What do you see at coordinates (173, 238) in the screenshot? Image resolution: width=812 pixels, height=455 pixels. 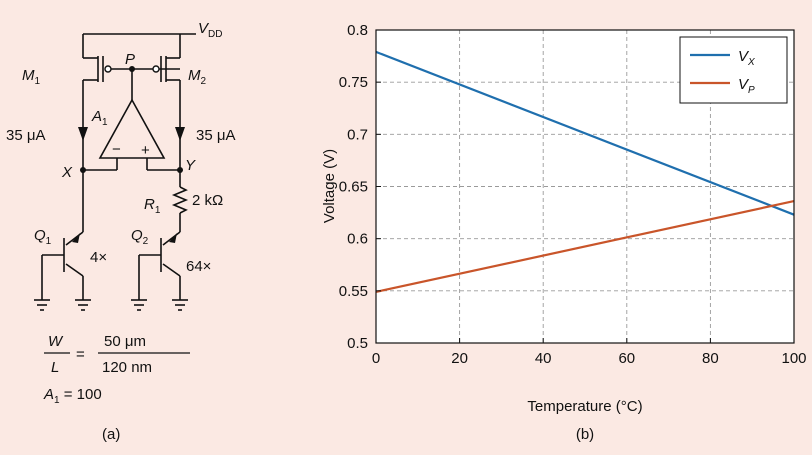 I see `q2-emitter-arrow` at bounding box center [173, 238].